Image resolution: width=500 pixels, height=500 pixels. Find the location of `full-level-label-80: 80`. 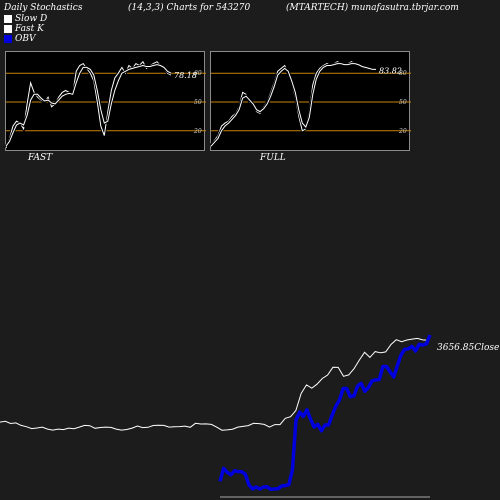

full-level-label-80: 80 is located at coordinates (403, 73).